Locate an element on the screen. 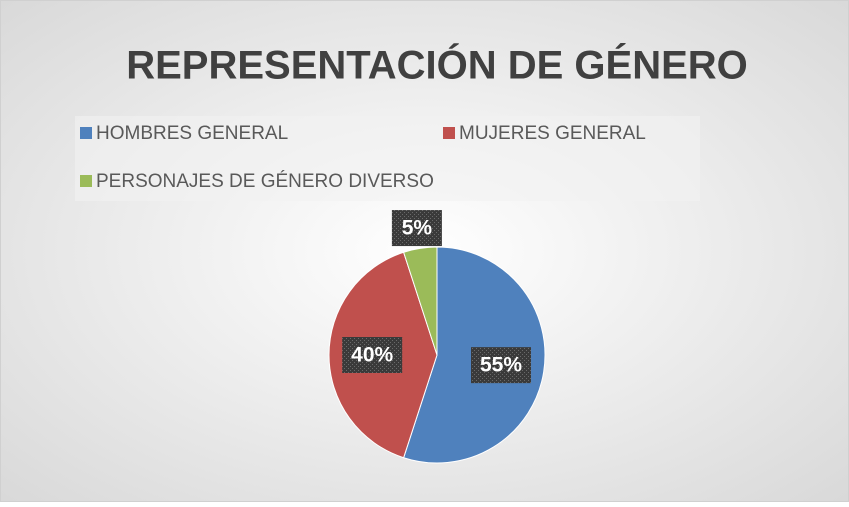 The image size is (849, 507). pie-slice is located at coordinates (420, 301).